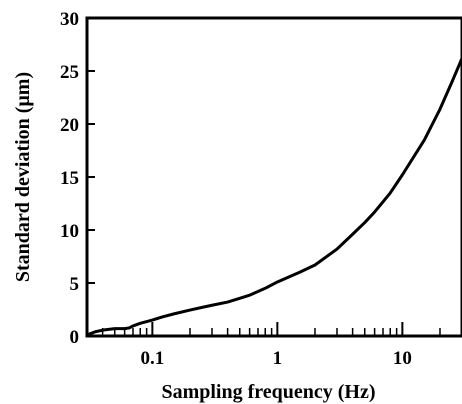 This screenshot has width=462, height=404. What do you see at coordinates (69, 178) in the screenshot?
I see `y-tick-label: 15` at bounding box center [69, 178].